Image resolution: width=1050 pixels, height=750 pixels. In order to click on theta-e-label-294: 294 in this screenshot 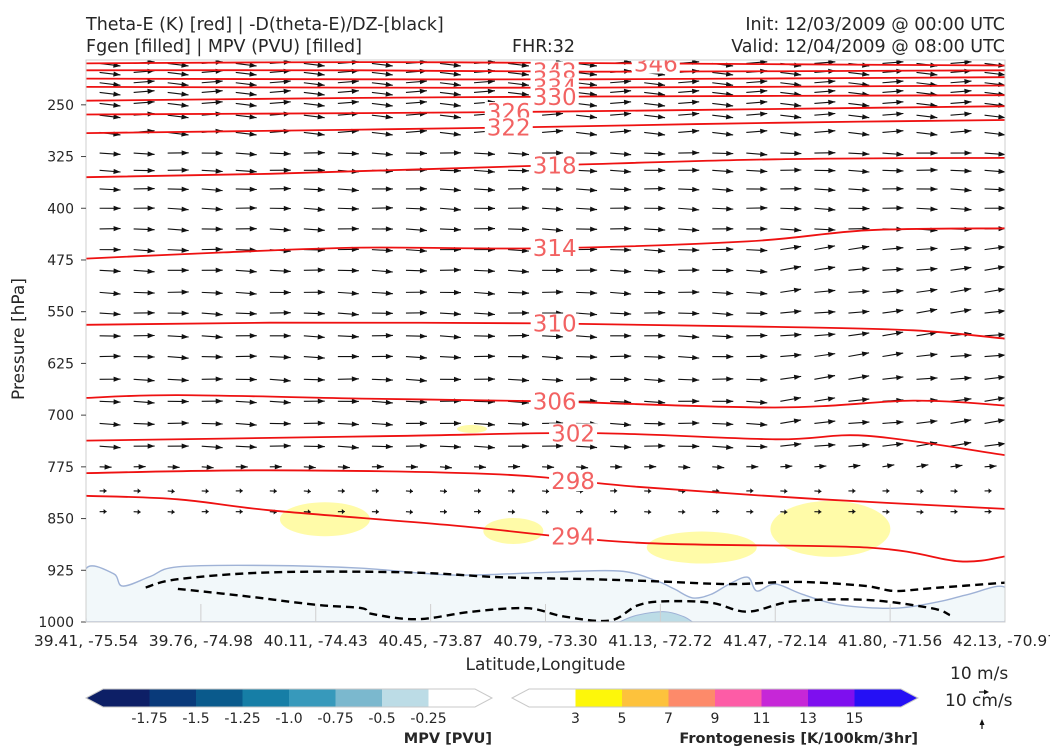, I will do `click(573, 538)`.